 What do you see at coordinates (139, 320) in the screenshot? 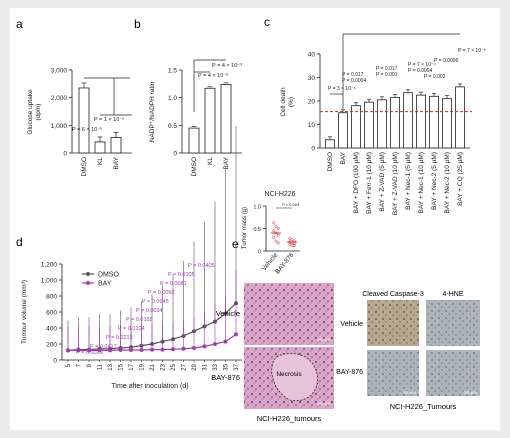
I see `panel-d-pvalue: P = 0.0155` at bounding box center [139, 320].